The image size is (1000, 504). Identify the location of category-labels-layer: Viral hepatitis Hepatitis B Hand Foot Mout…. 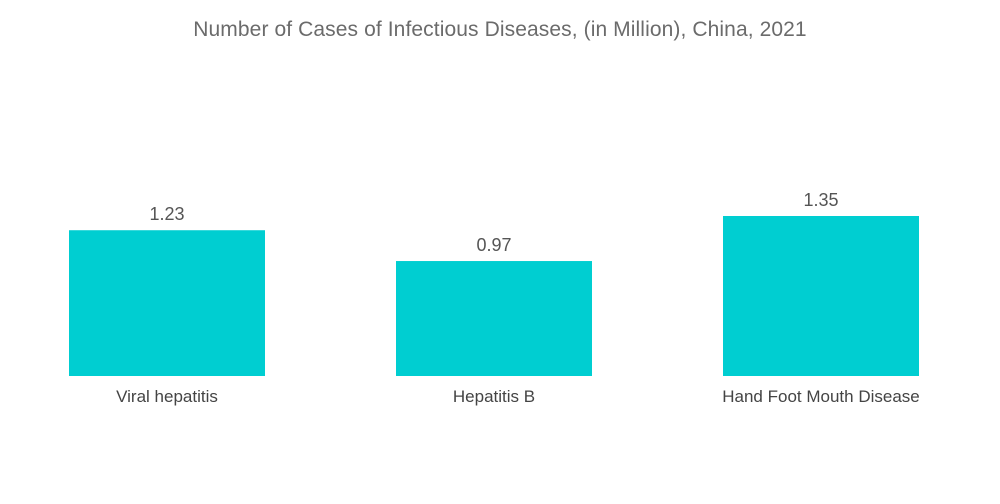
(518, 396).